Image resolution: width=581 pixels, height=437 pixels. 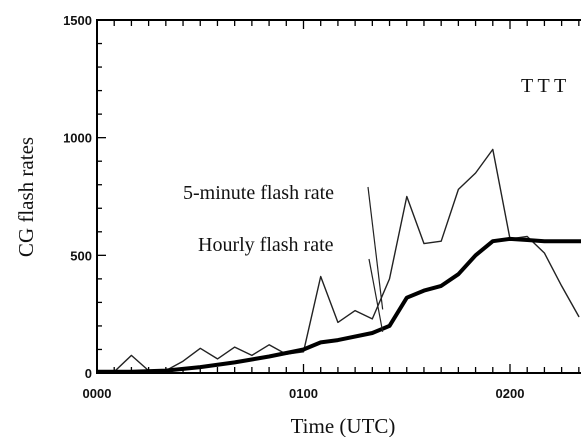 I want to click on y-tick-label: 1000, so click(x=77, y=138).